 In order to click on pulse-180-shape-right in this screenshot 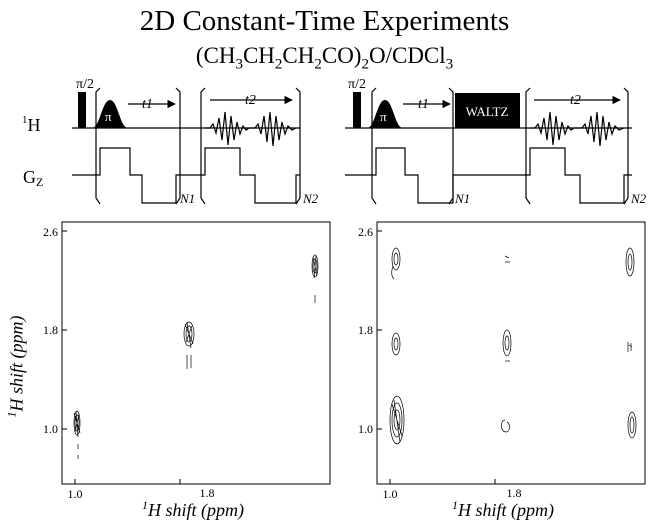, I will do `click(385, 114)`.